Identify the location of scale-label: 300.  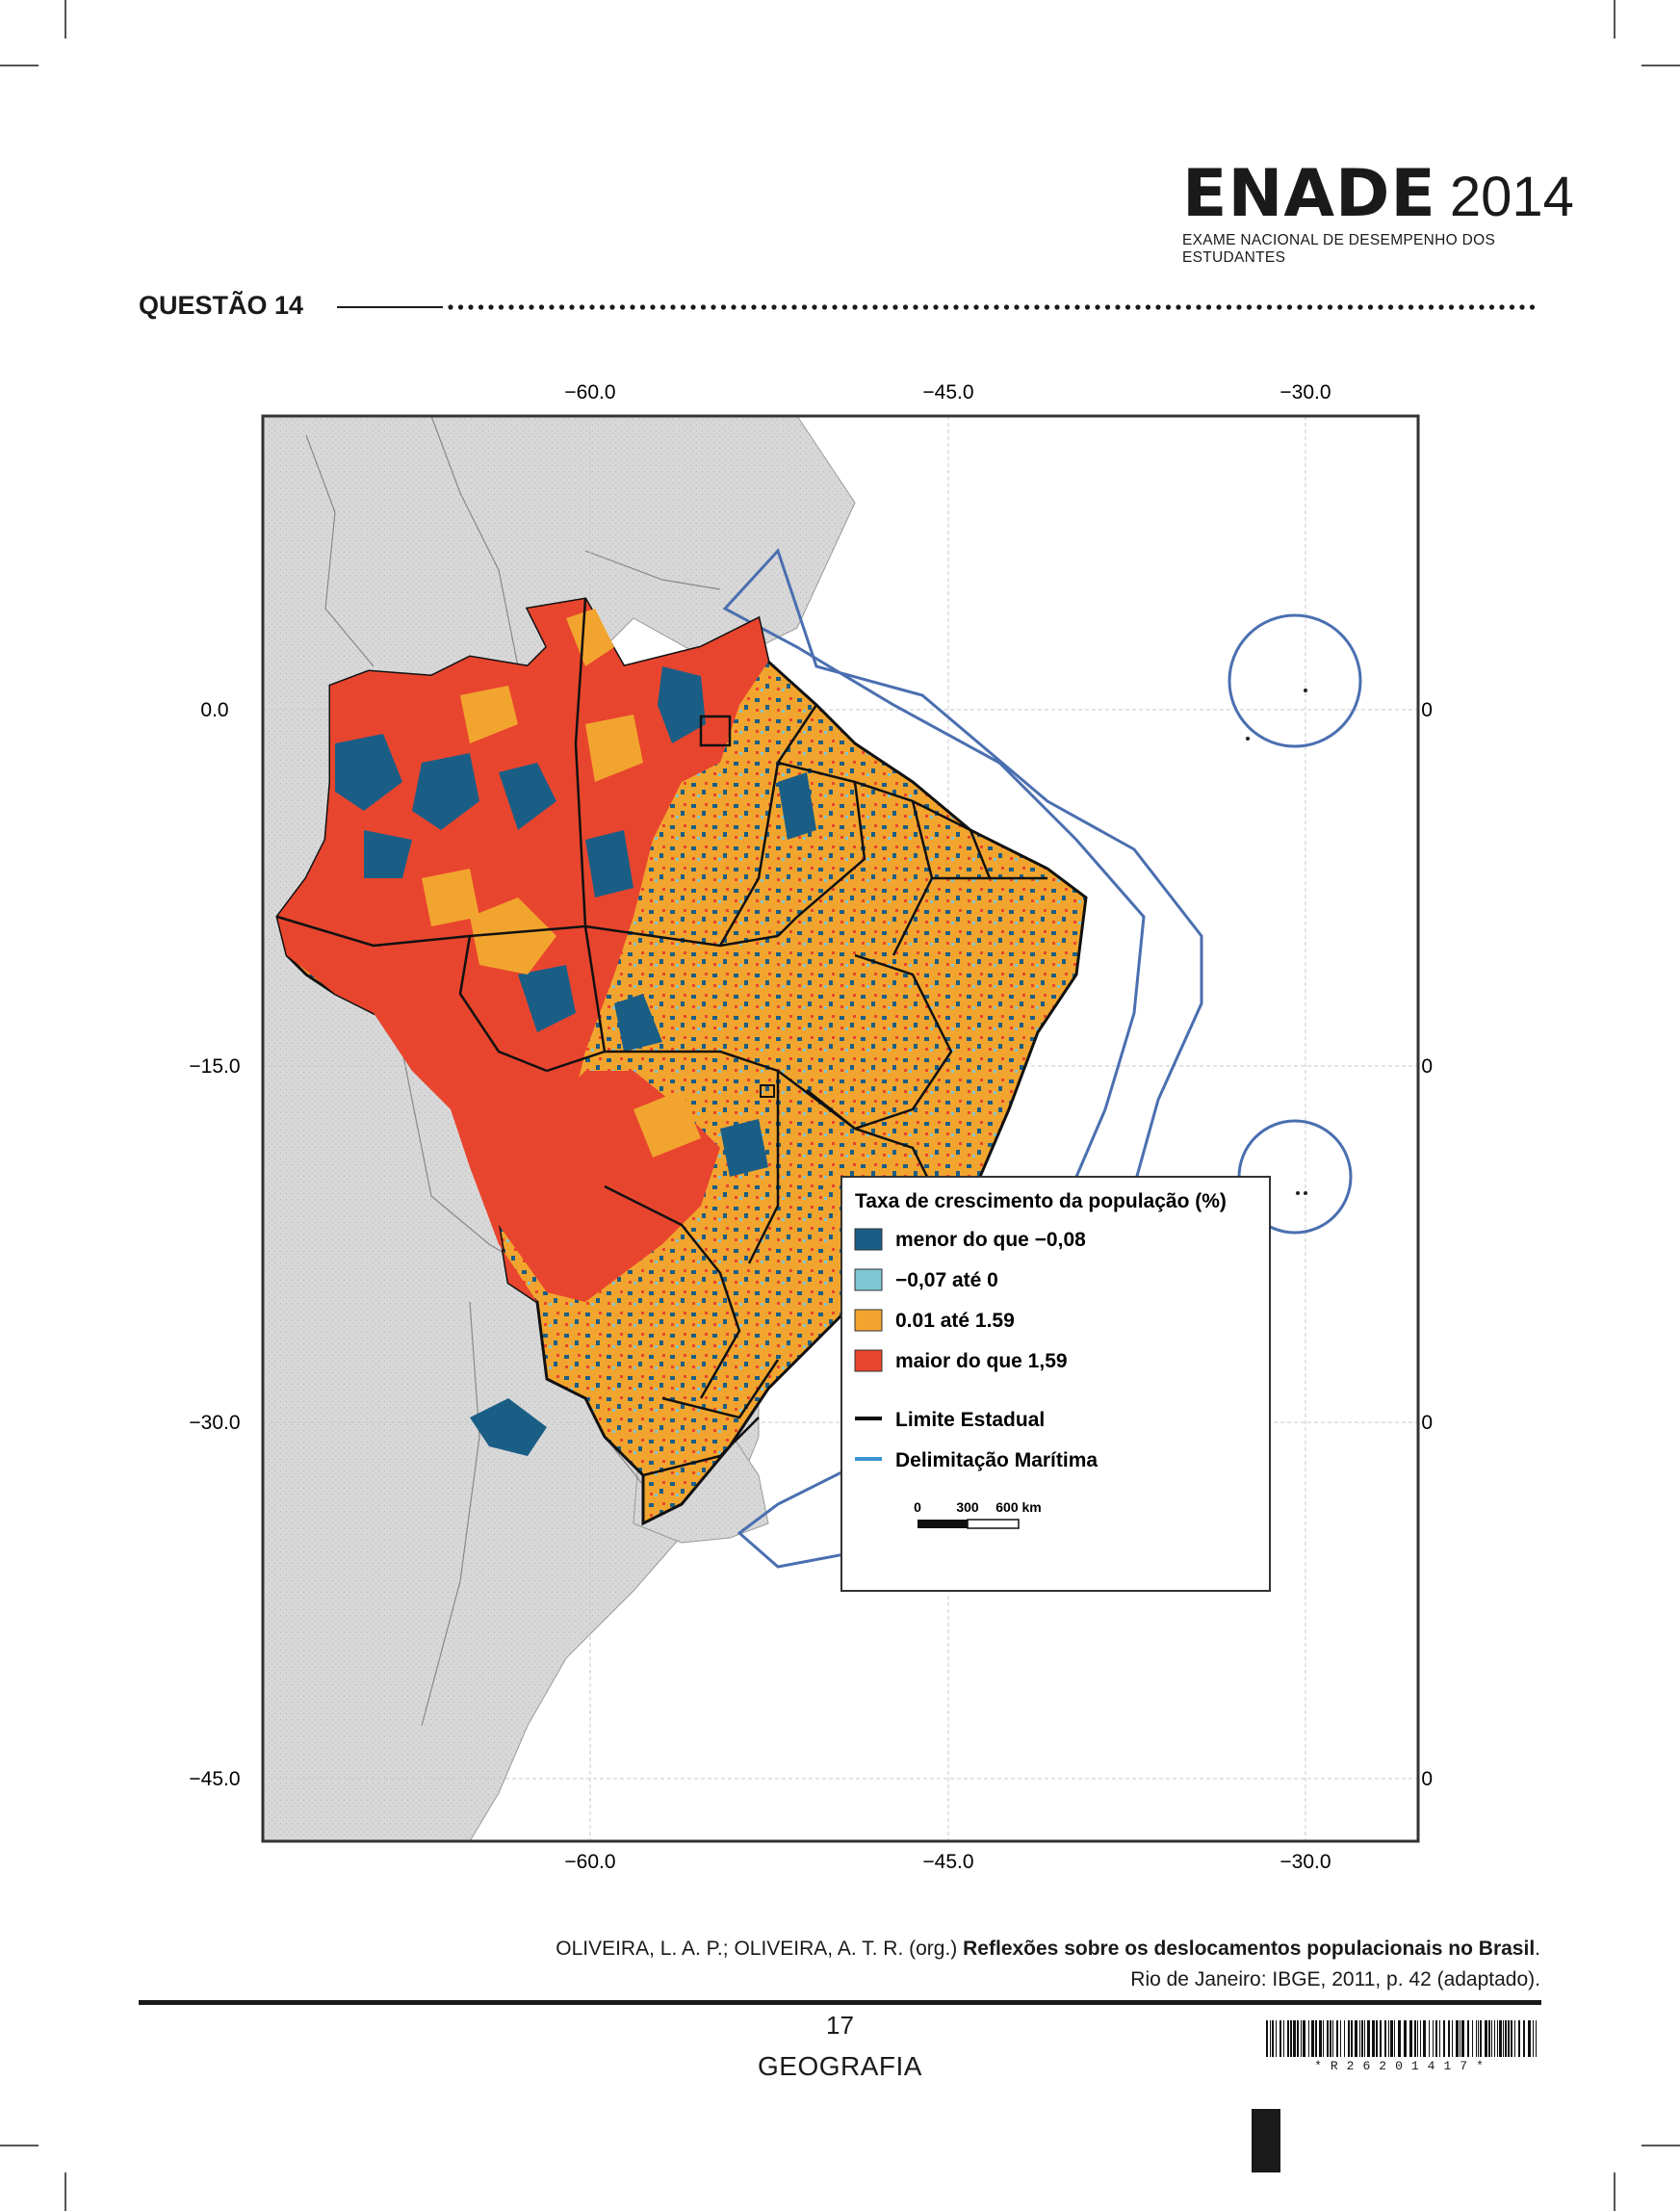
(967, 1507).